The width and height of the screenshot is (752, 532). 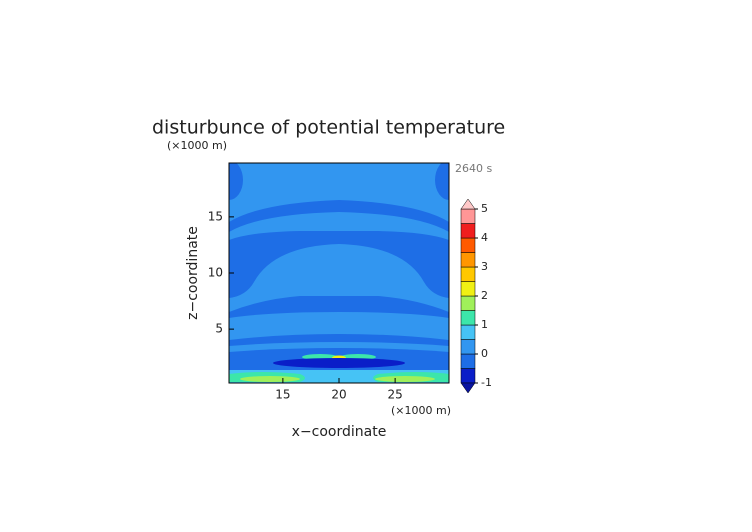 I want to click on colorbar-tick-label: 5, so click(x=484, y=208).